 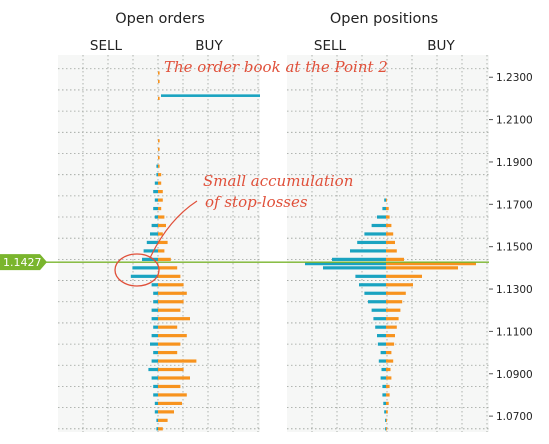 I want to click on current-price-badge: 1.1427, so click(x=23, y=262).